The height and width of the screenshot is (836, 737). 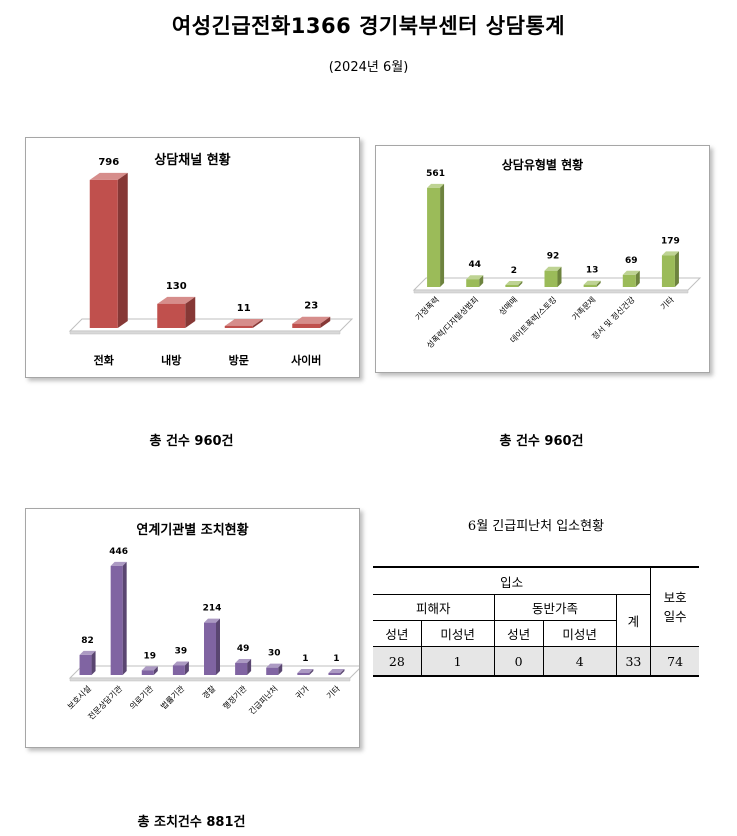 I want to click on page-title: 여성긴급전화1366 경기북부센터 상담통계, so click(x=368, y=26).